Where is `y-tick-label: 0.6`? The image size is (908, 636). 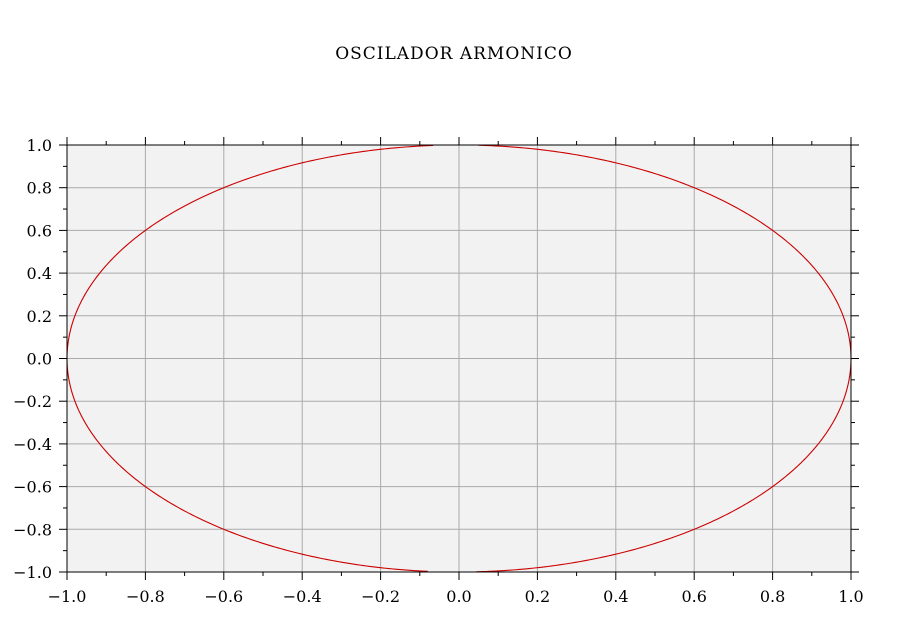 y-tick-label: 0.6 is located at coordinates (39, 230).